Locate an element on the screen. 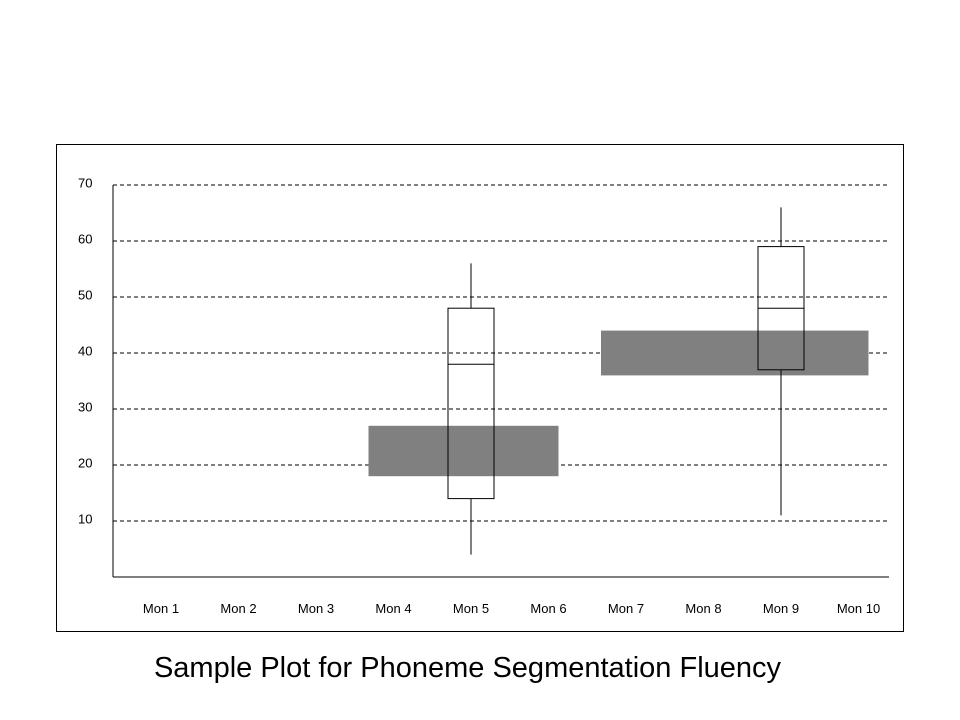  x-tick-label-2: Mon 2 is located at coordinates (238, 608).